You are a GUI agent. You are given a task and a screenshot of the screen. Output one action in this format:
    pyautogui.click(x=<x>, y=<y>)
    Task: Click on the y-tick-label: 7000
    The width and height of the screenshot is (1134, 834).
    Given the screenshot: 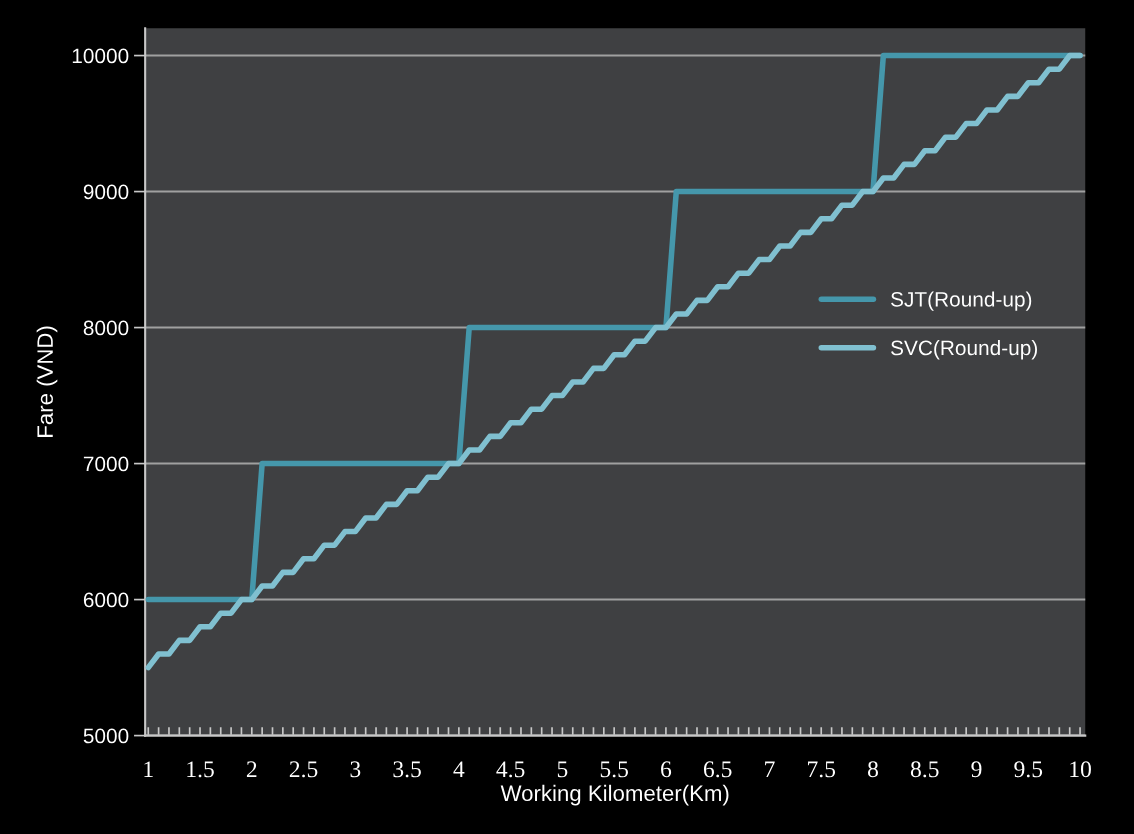 What is the action you would take?
    pyautogui.click(x=106, y=464)
    